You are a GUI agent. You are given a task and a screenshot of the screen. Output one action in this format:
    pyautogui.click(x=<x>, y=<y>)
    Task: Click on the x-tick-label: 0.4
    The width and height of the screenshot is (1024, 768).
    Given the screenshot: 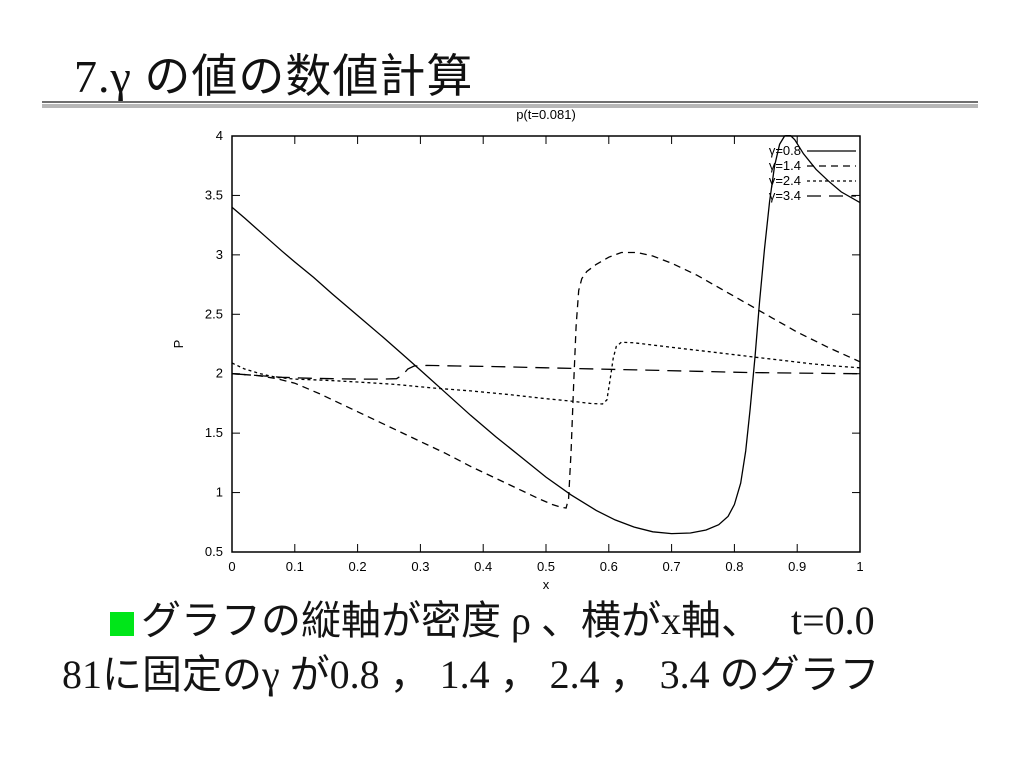 What is the action you would take?
    pyautogui.click(x=483, y=566)
    